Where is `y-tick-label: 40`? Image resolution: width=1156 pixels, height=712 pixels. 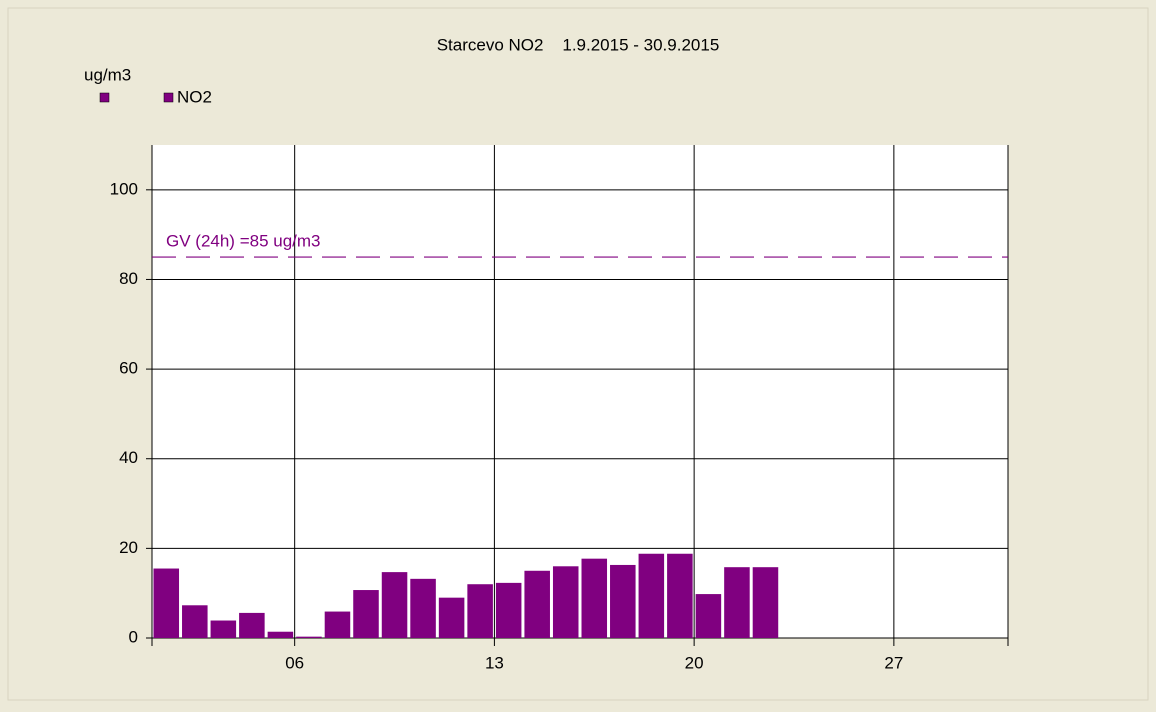 y-tick-label: 40 is located at coordinates (128, 457).